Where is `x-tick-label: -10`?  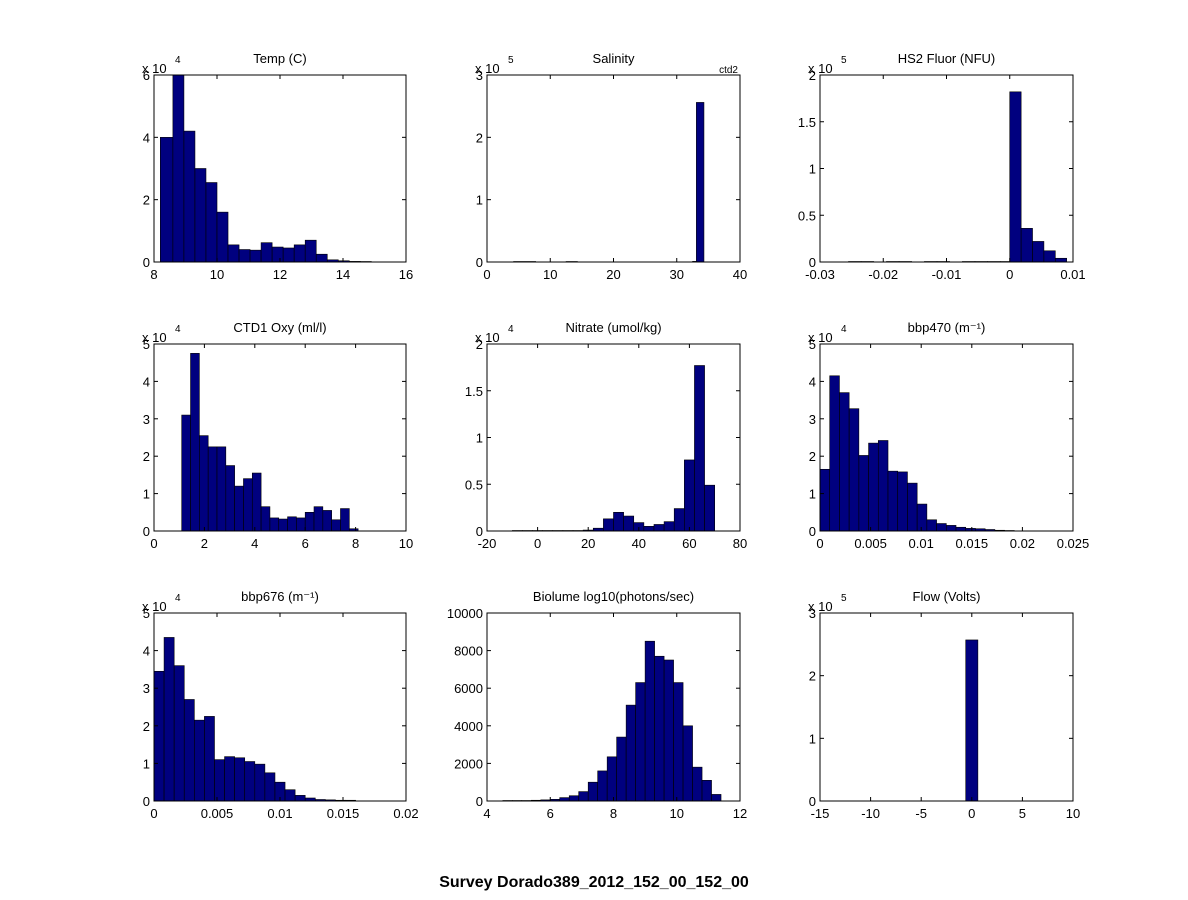
x-tick-label: -10 is located at coordinates (870, 813).